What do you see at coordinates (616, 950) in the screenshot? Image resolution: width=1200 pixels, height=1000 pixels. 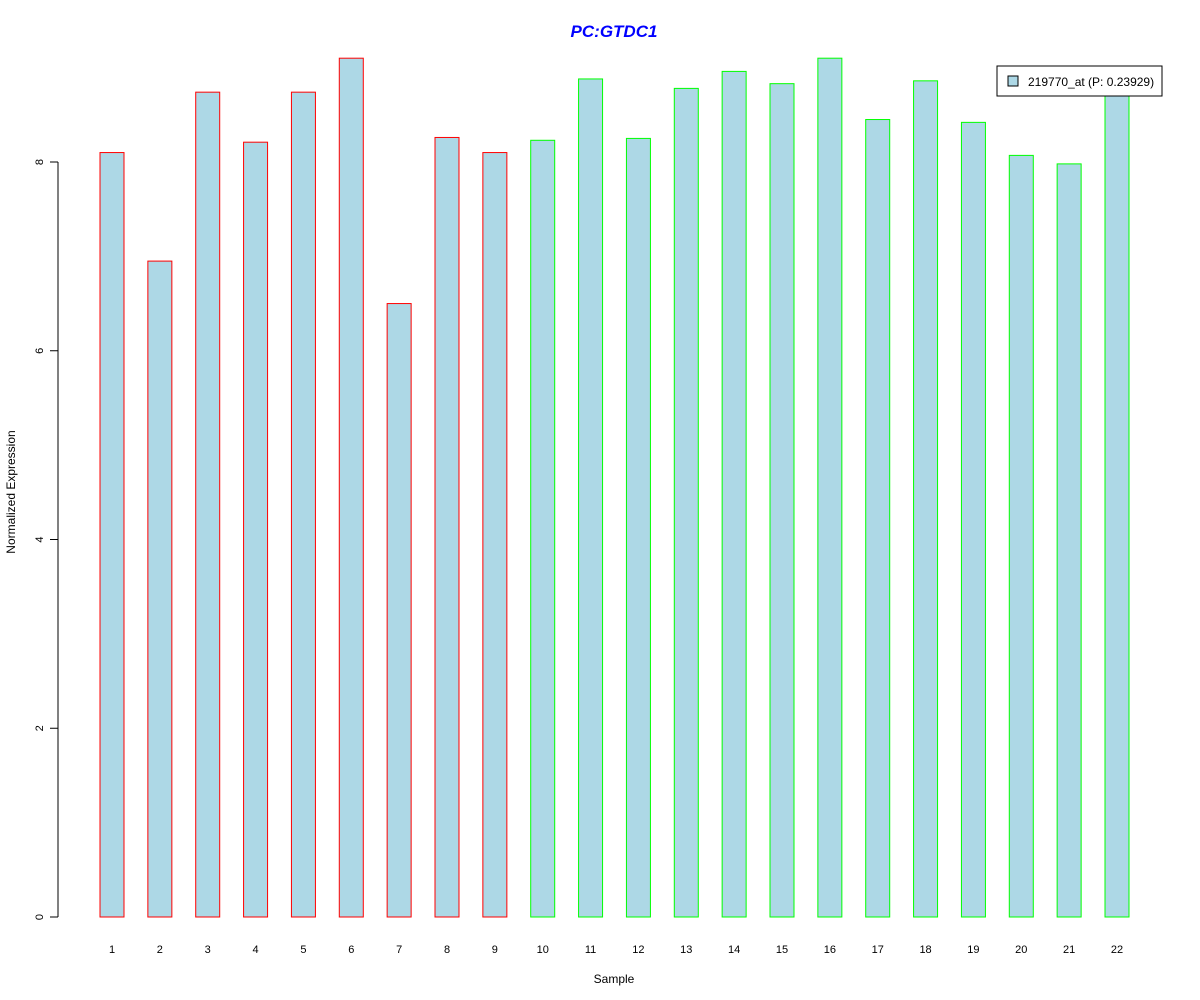 I see `x-axis-tick-labels: 1 2 3 4 5 6 7 8 9 10 11 12 13 14 15 16 17 18 19 20 21 22` at bounding box center [616, 950].